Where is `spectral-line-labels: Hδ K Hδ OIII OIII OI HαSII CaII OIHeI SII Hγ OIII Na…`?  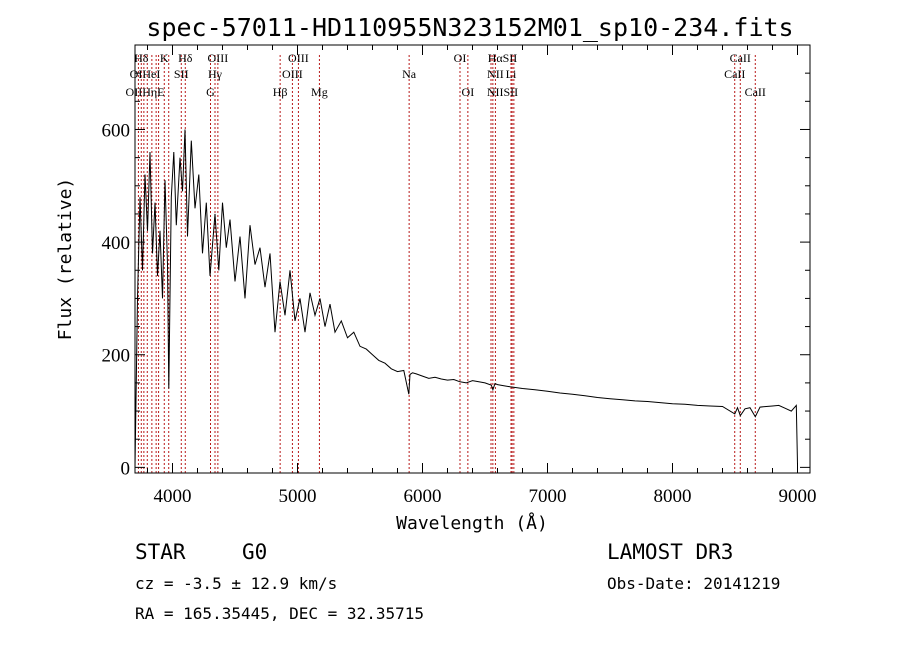 spectral-line-labels: Hδ K Hδ OIII OIII OI HαSII CaII OIHeI SII Hγ OIII Na… is located at coordinates (446, 75).